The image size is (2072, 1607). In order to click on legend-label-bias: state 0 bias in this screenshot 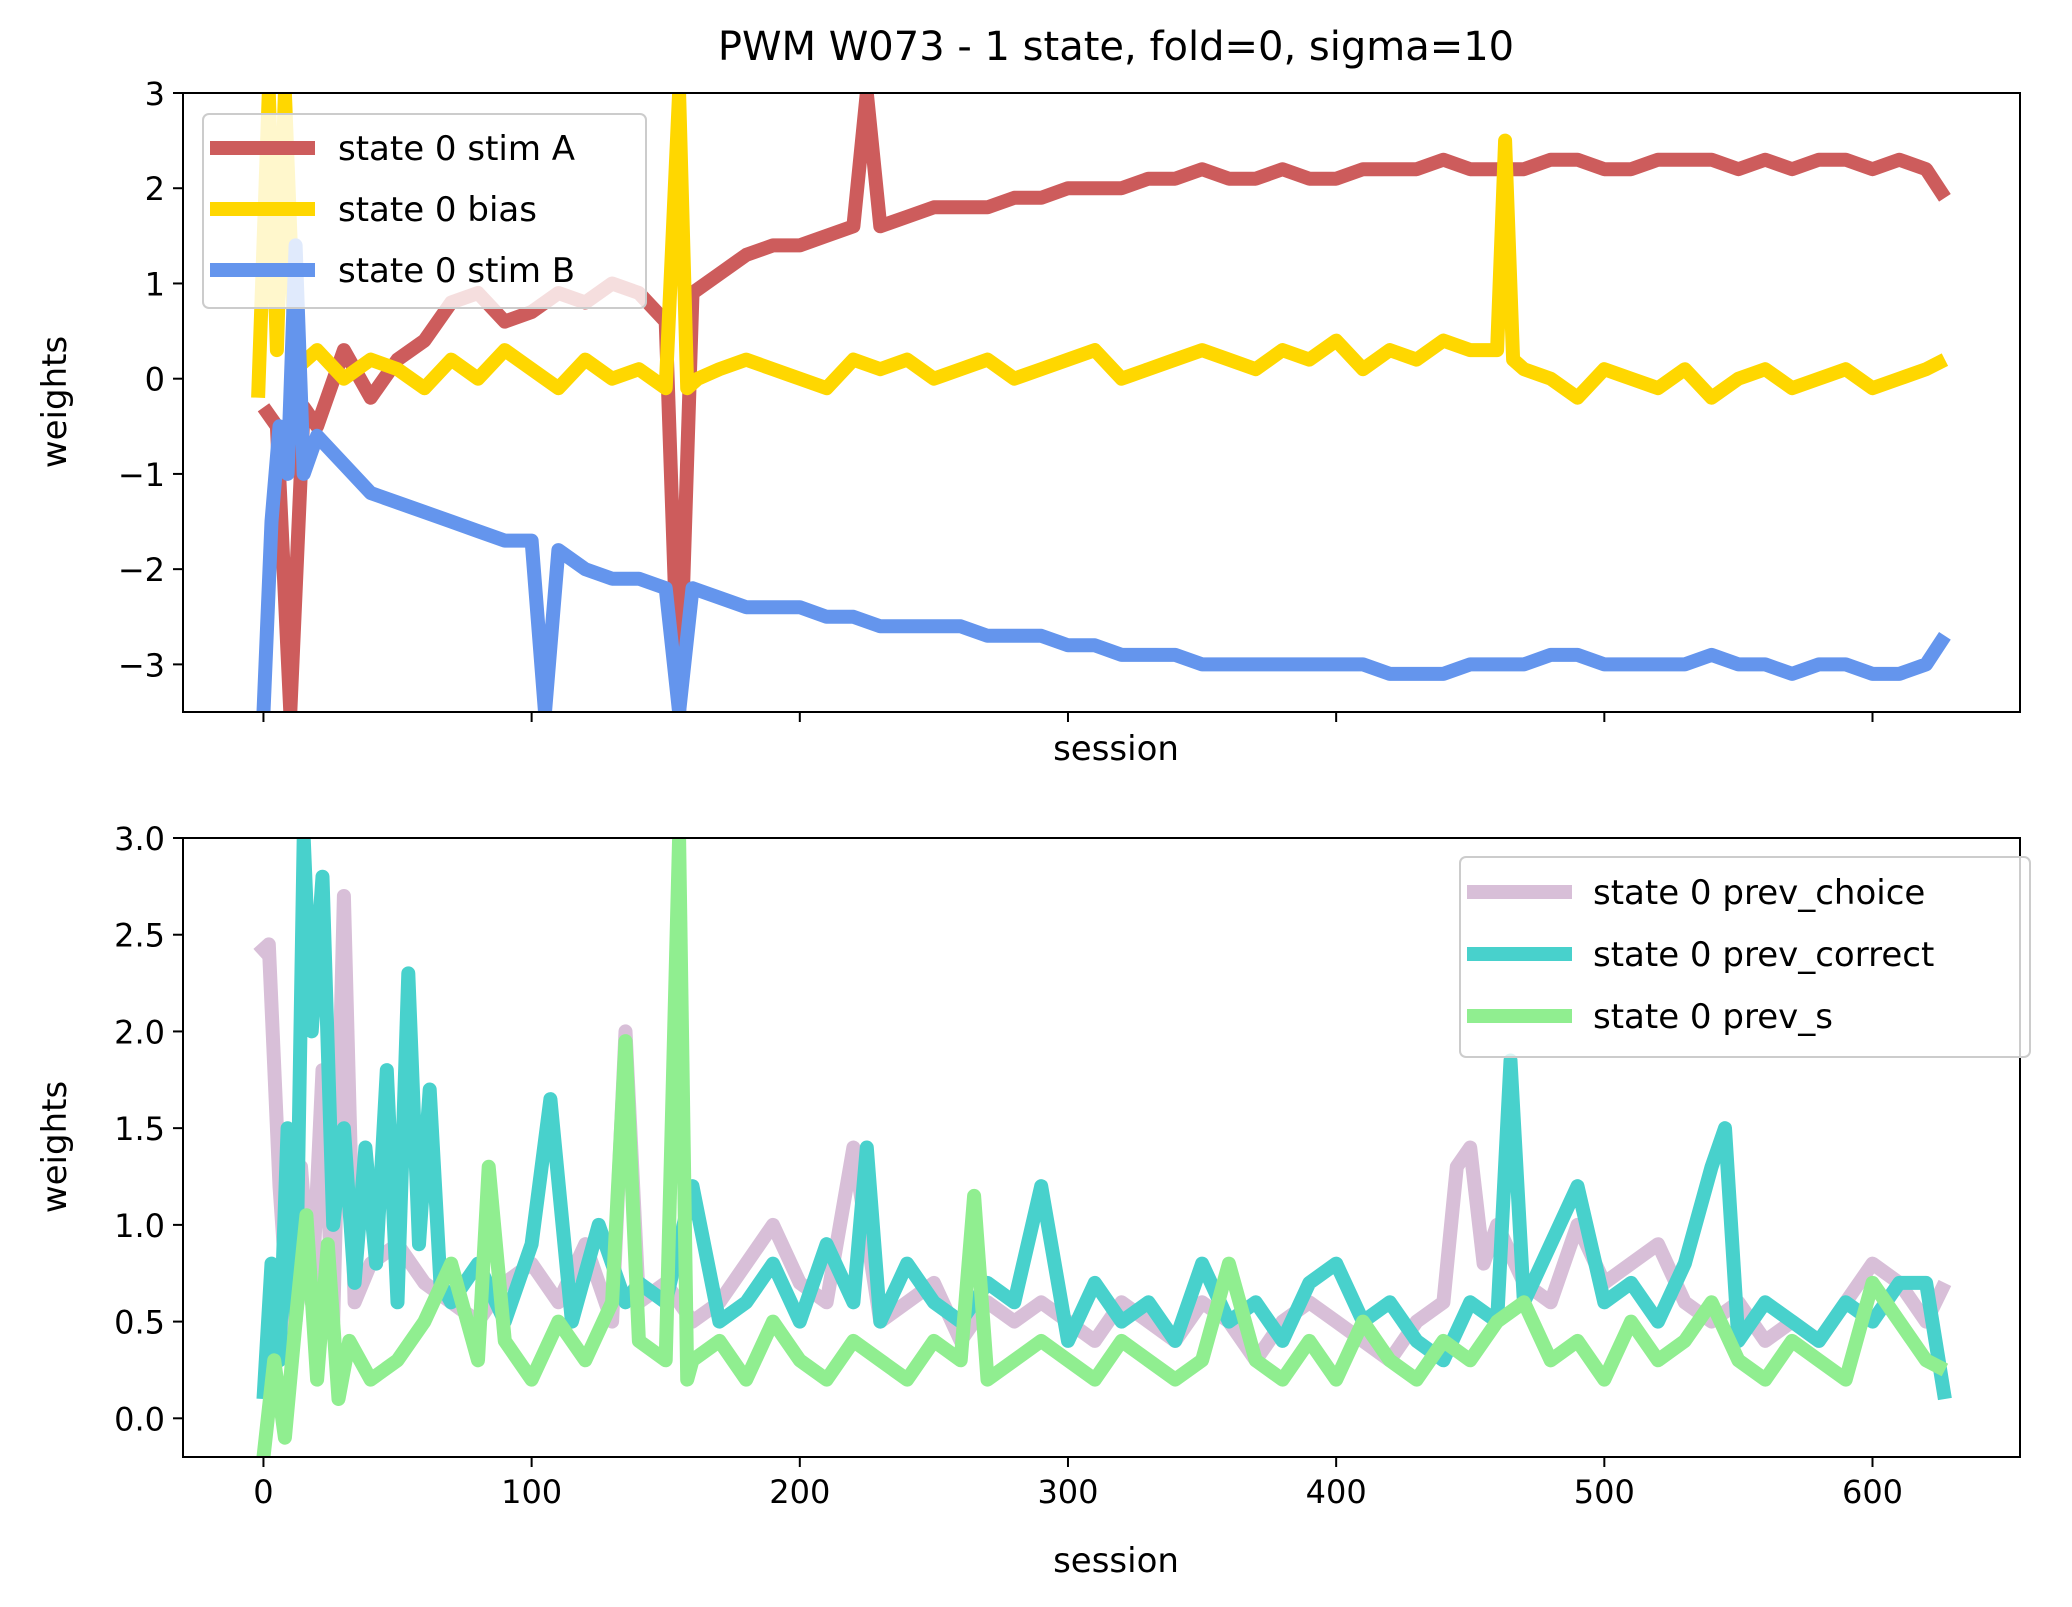, I will do `click(437, 210)`.